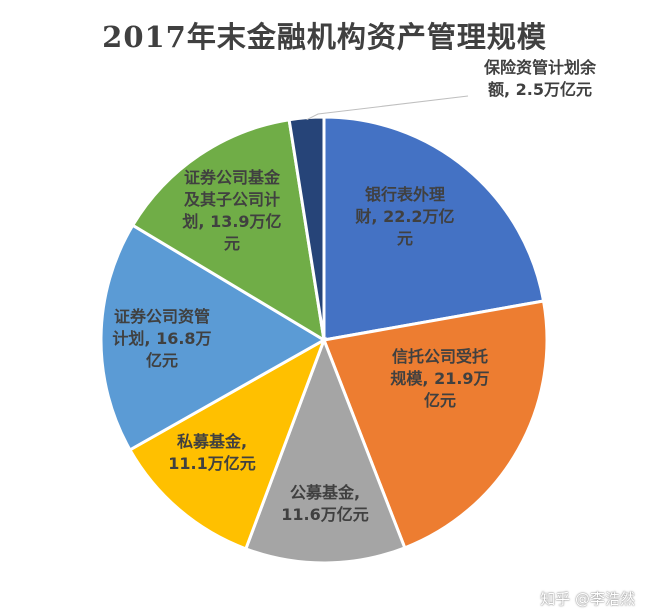 Image resolution: width=649 pixels, height=615 pixels. What do you see at coordinates (232, 177) in the screenshot?
I see `data-label-line: 证券公司基金` at bounding box center [232, 177].